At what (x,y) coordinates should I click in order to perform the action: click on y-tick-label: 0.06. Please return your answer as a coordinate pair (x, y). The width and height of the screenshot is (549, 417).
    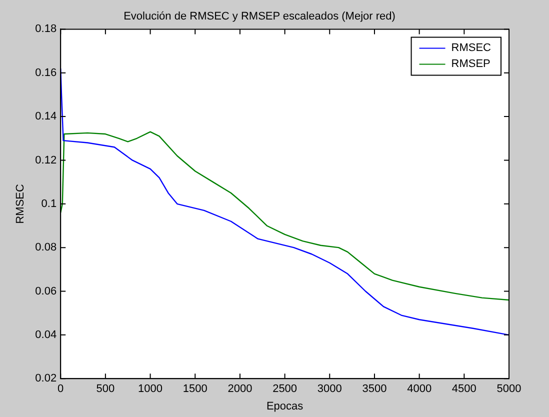
    Looking at the image, I should click on (46, 291).